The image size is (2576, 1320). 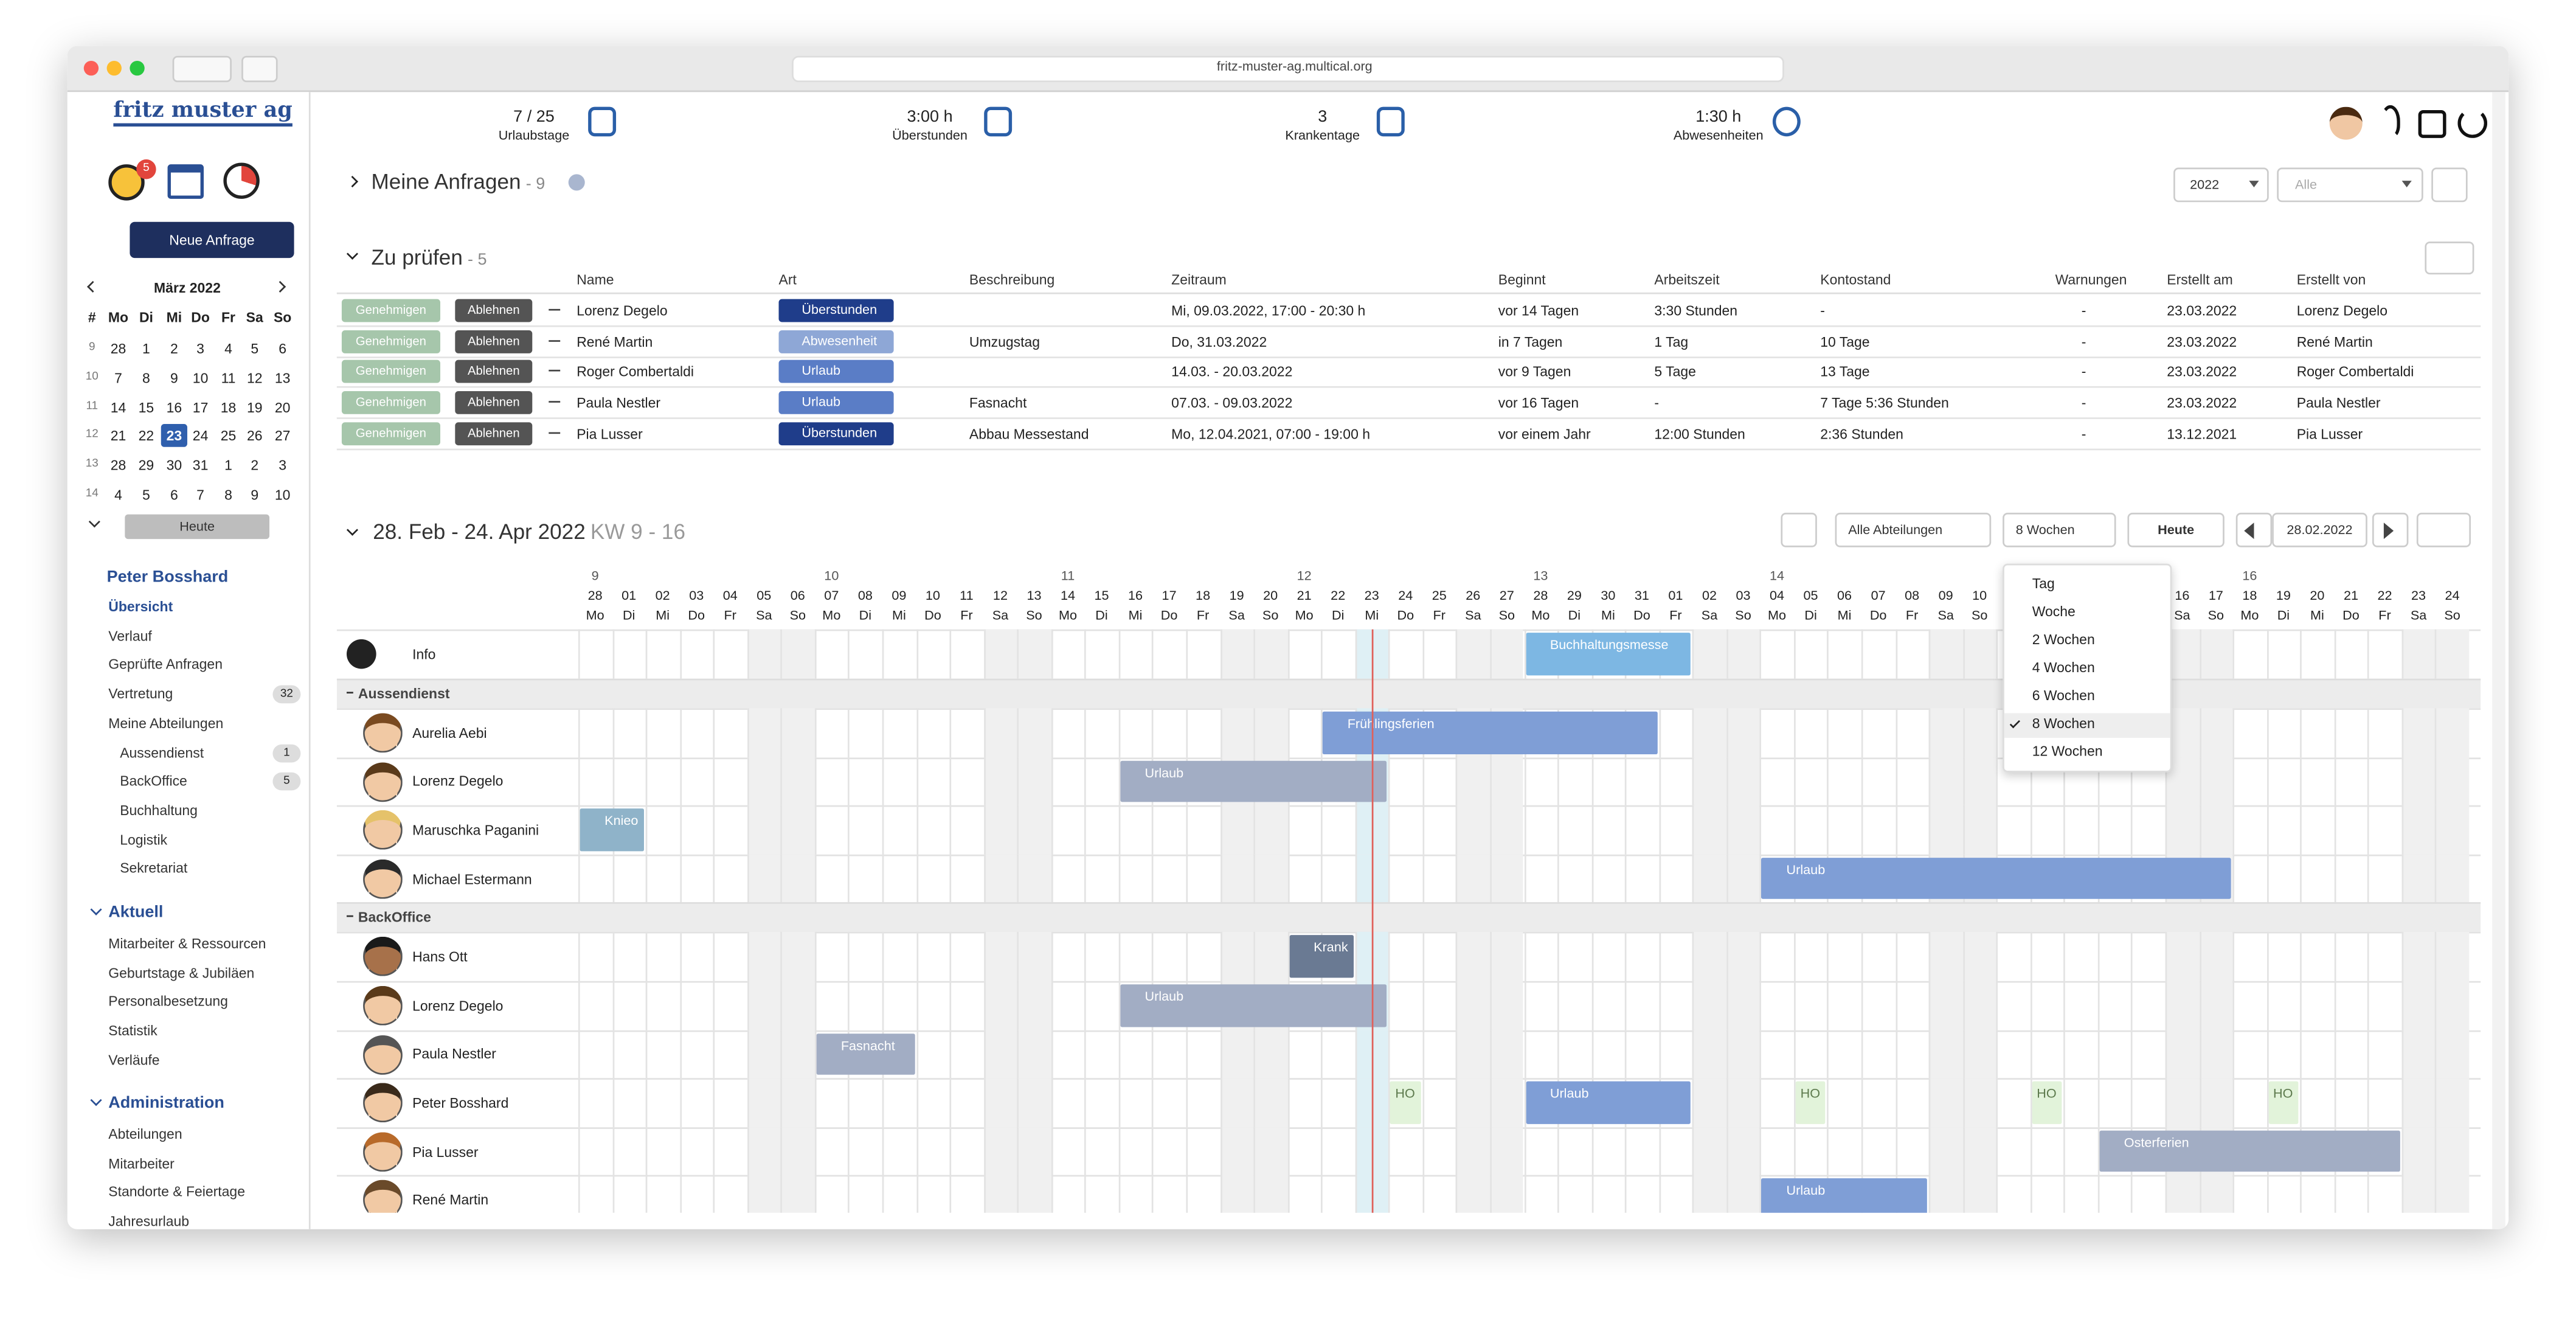 What do you see at coordinates (394, 918) in the screenshot?
I see `group-label: BackOffice` at bounding box center [394, 918].